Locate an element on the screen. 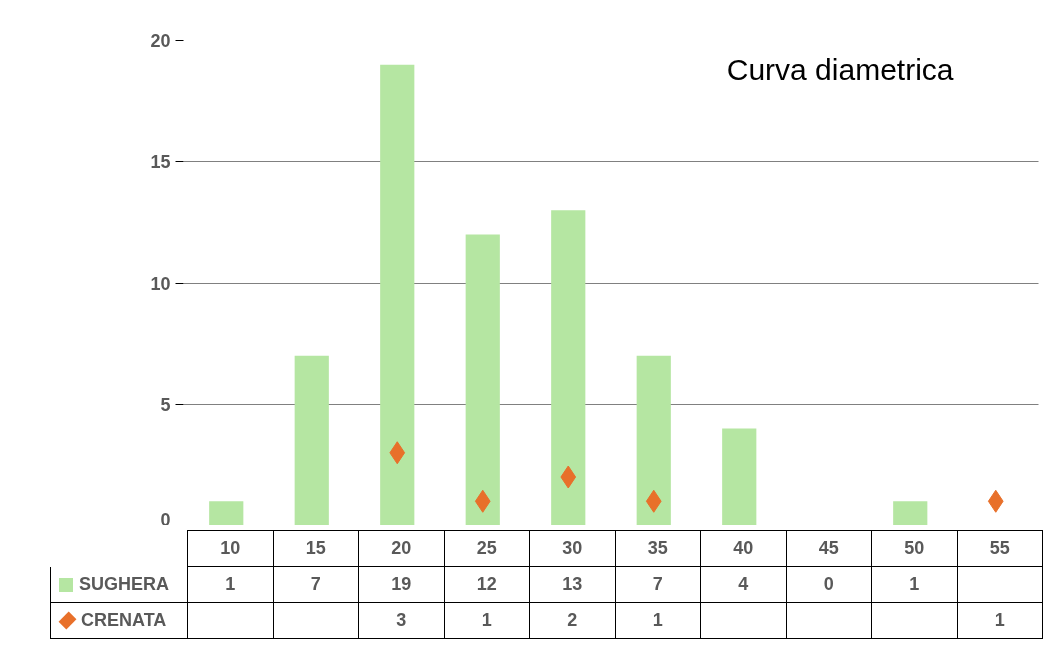 The height and width of the screenshot is (664, 1057). chart-title: Curva diametrica is located at coordinates (840, 69).